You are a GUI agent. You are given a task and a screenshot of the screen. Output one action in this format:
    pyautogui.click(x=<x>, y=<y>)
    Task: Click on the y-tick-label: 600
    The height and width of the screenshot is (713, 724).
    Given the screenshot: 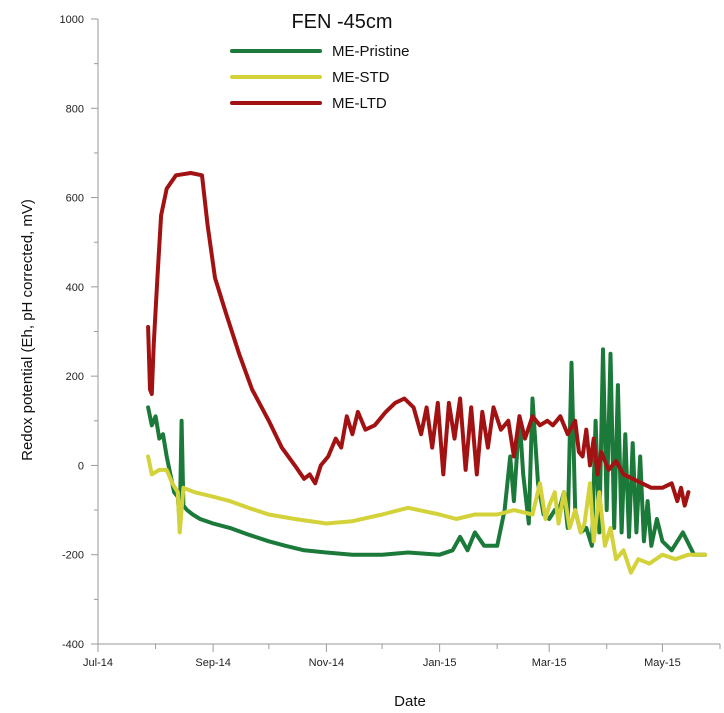 What is the action you would take?
    pyautogui.click(x=75, y=199)
    